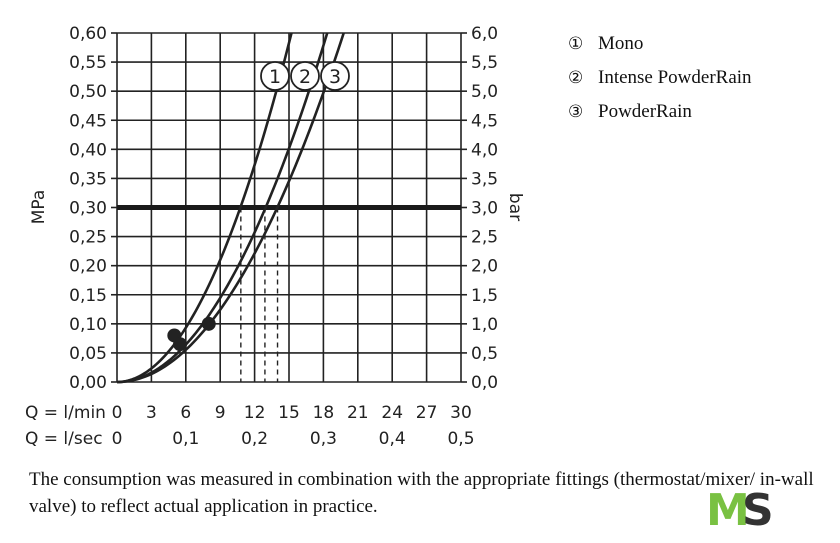 The width and height of the screenshot is (840, 543). I want to click on y-tick-label-left: 0,15, so click(88, 296).